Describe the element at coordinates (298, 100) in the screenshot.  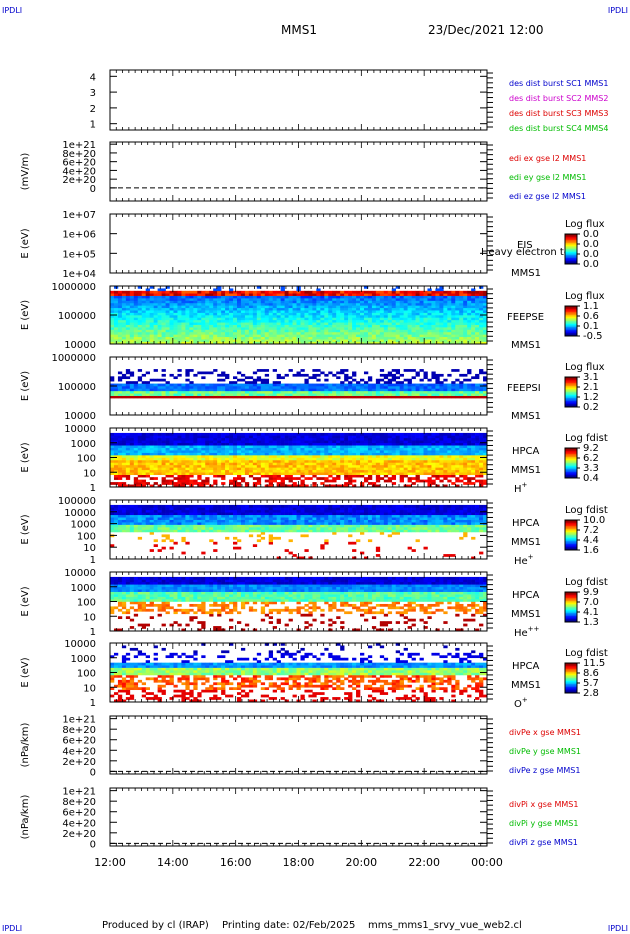
I see `panel-frame` at that location.